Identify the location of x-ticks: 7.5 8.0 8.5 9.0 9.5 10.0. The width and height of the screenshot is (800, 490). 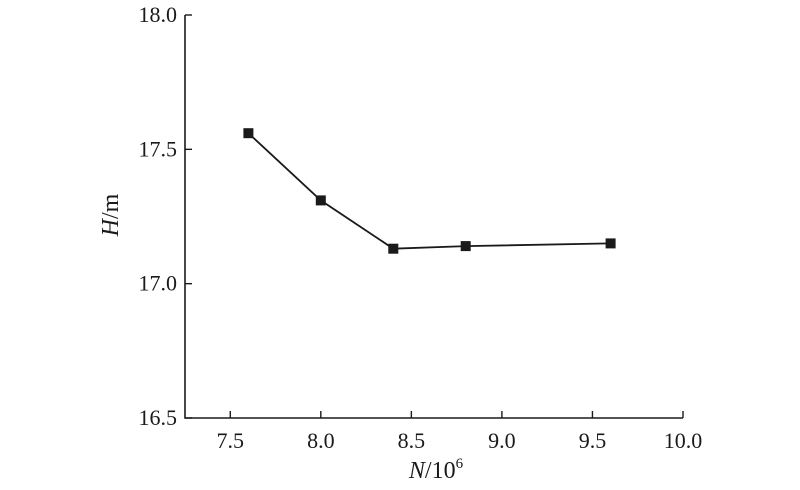
(460, 432).